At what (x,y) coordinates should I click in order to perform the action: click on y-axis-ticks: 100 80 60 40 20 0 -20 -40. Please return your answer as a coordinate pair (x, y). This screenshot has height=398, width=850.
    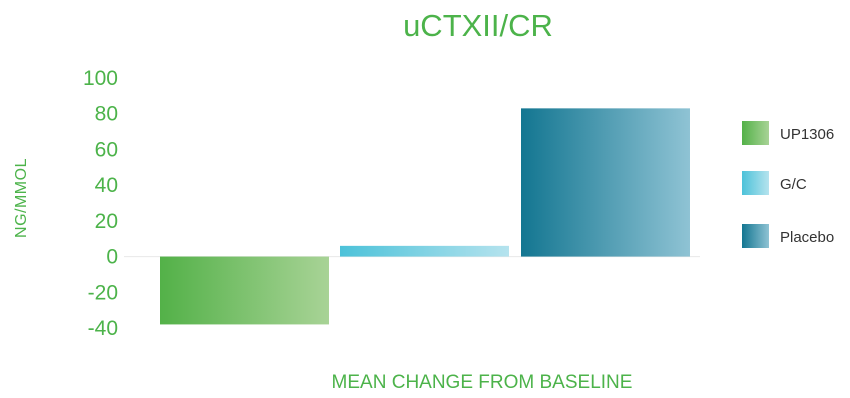
    Looking at the image, I should click on (100, 203).